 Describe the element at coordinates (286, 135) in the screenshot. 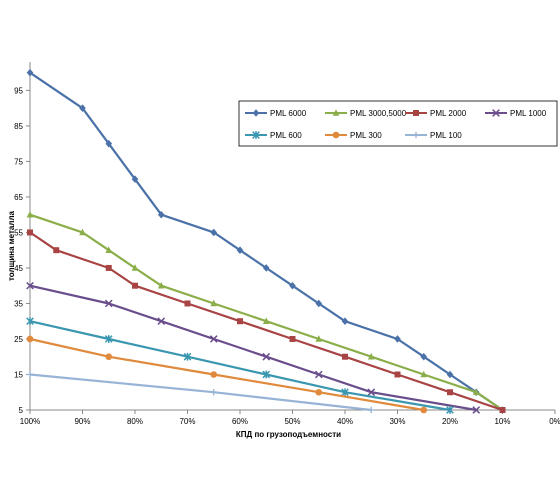

I see `legend-label: PML 600` at that location.